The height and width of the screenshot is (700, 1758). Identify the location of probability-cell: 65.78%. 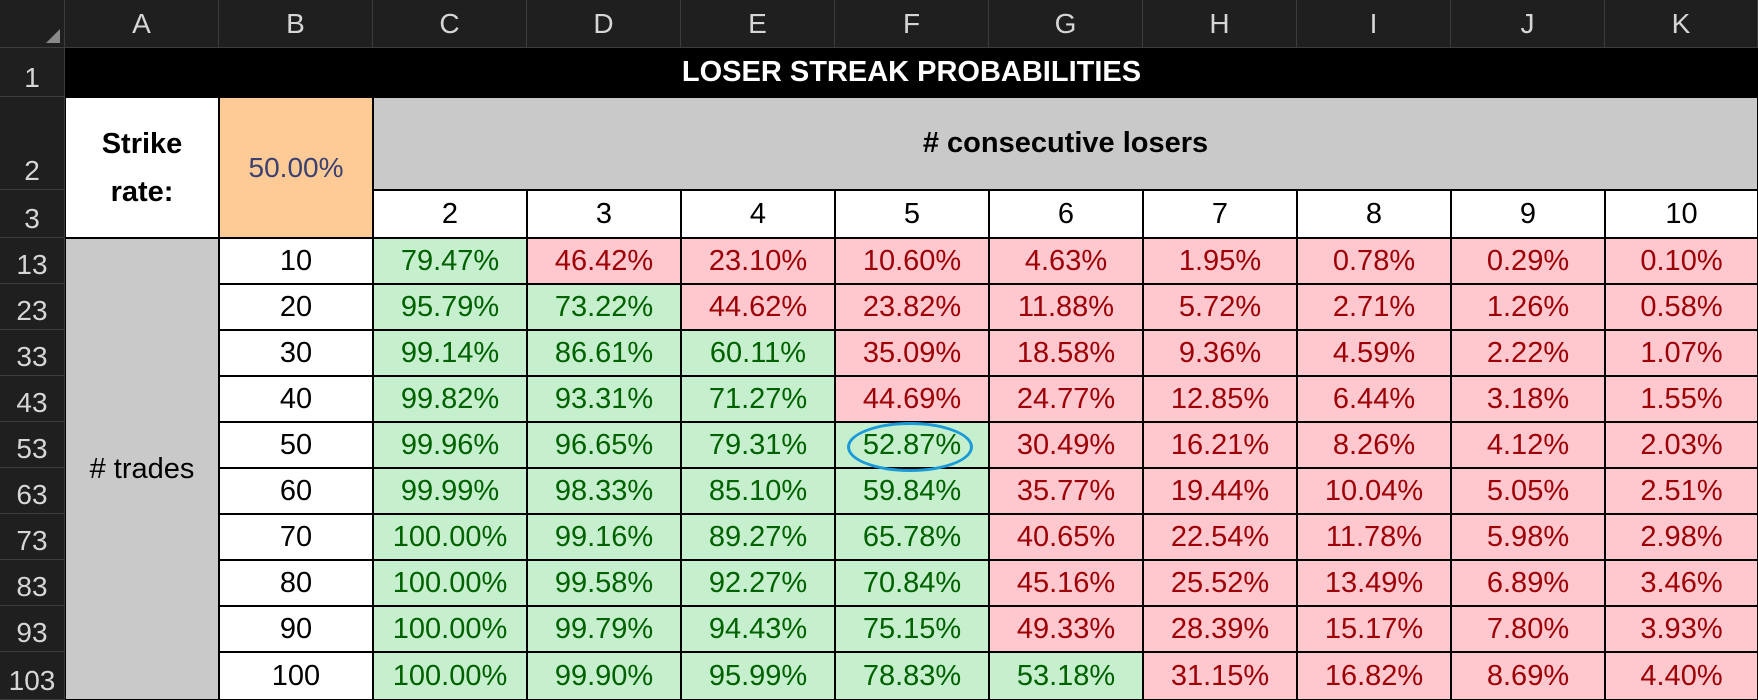
(912, 537).